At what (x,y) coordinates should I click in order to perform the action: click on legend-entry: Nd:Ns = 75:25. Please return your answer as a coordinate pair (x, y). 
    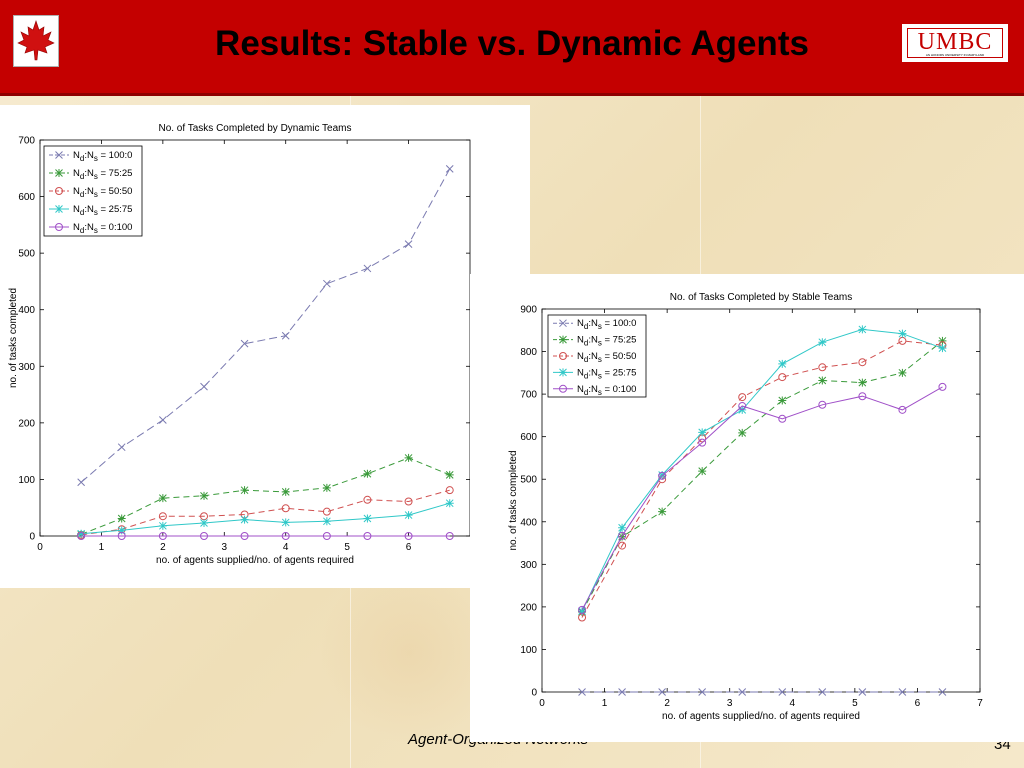
    Looking at the image, I should click on (102, 174).